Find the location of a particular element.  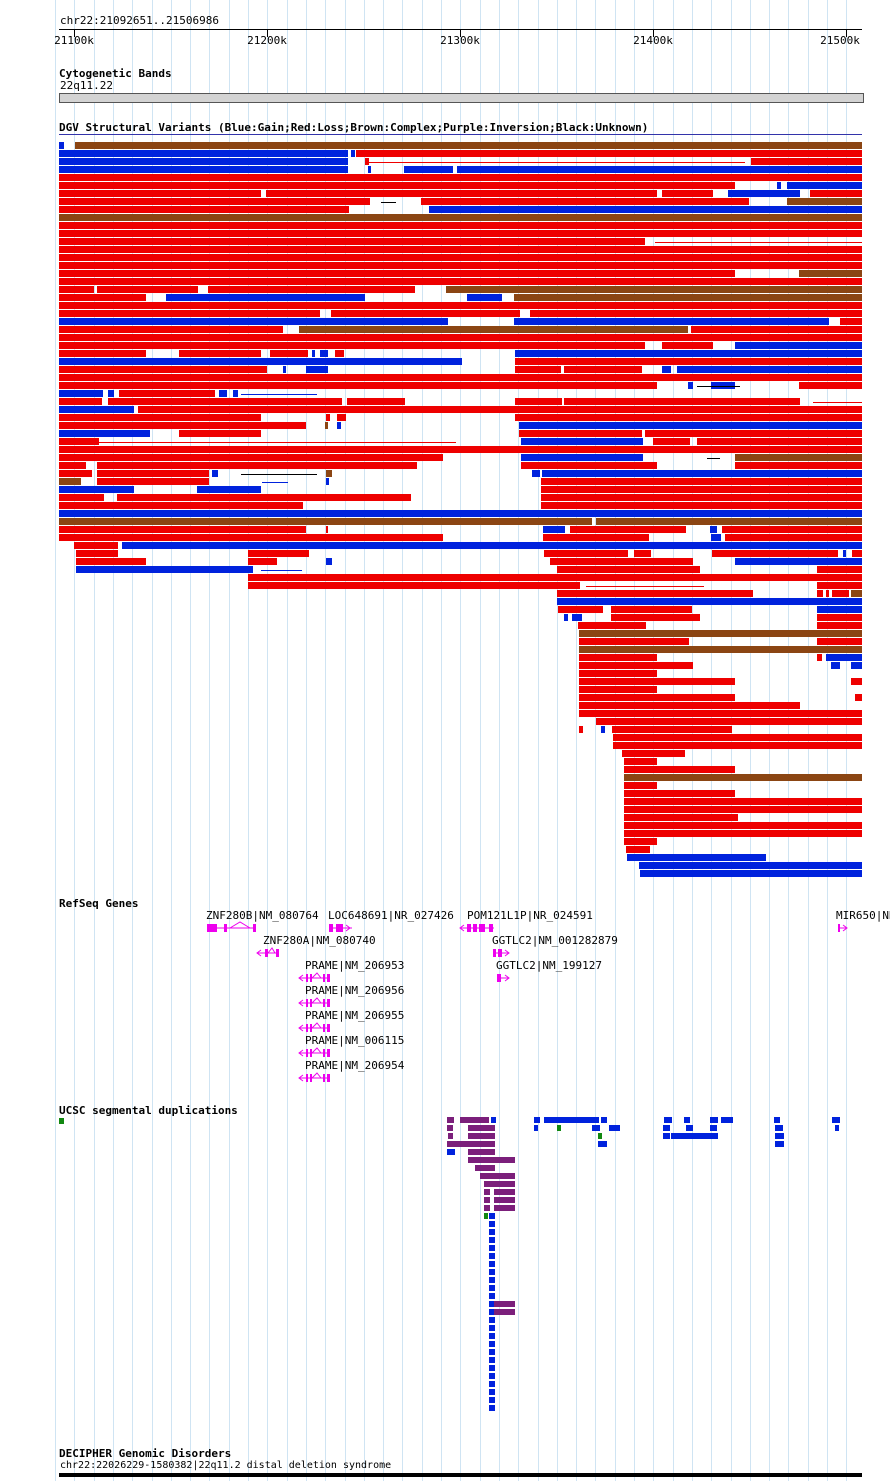

decipher-track-title: DECIPHER Genomic Disorders is located at coordinates (145, 1453).